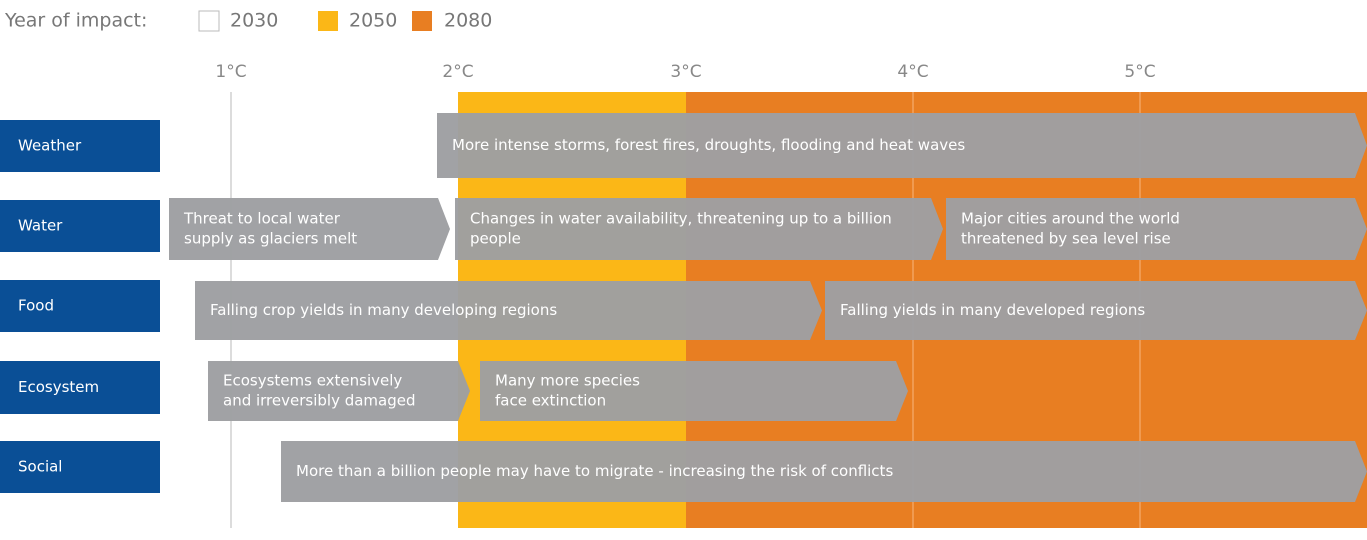 Image resolution: width=1367 pixels, height=540 pixels. Describe the element at coordinates (1139, 72) in the screenshot. I see `axis-label: 5°C` at that location.